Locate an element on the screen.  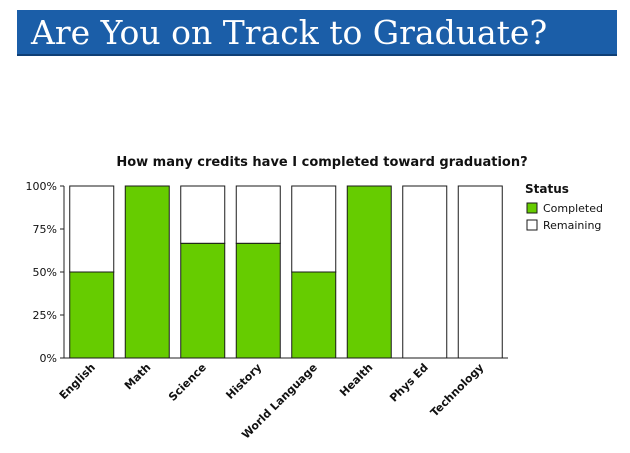
y-tick-label: 0% is located at coordinates (48, 358).